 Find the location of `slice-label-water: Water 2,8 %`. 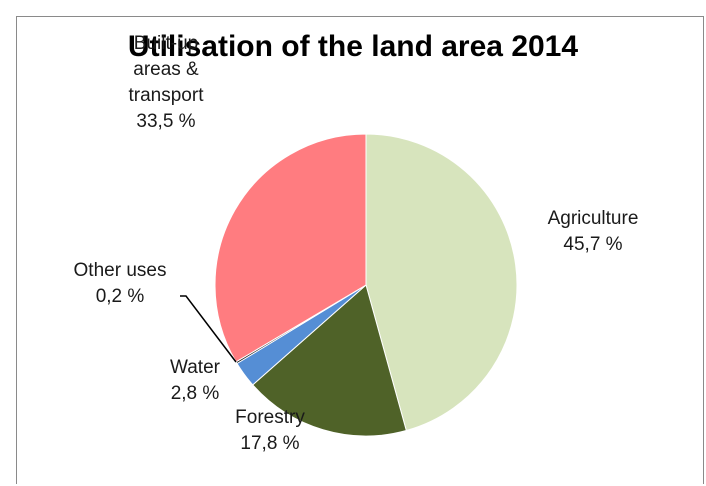

slice-label-water: Water 2,8 % is located at coordinates (195, 380).